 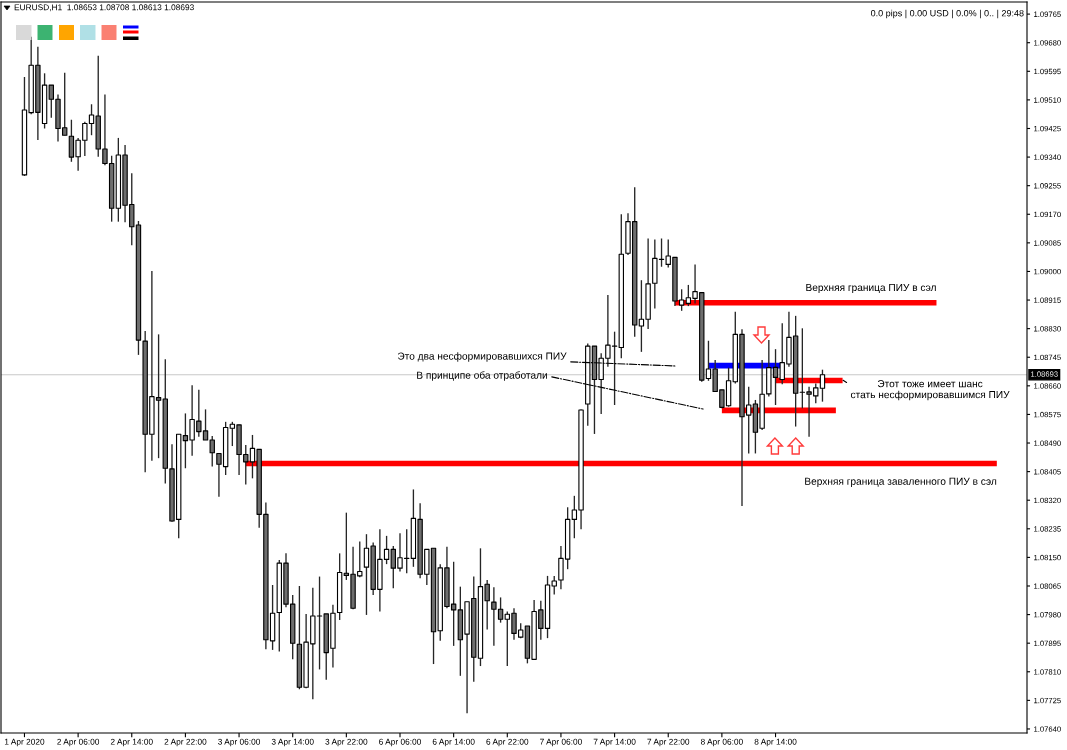 I want to click on x-tick-label: 8 Apr 14:00, so click(x=775, y=742).